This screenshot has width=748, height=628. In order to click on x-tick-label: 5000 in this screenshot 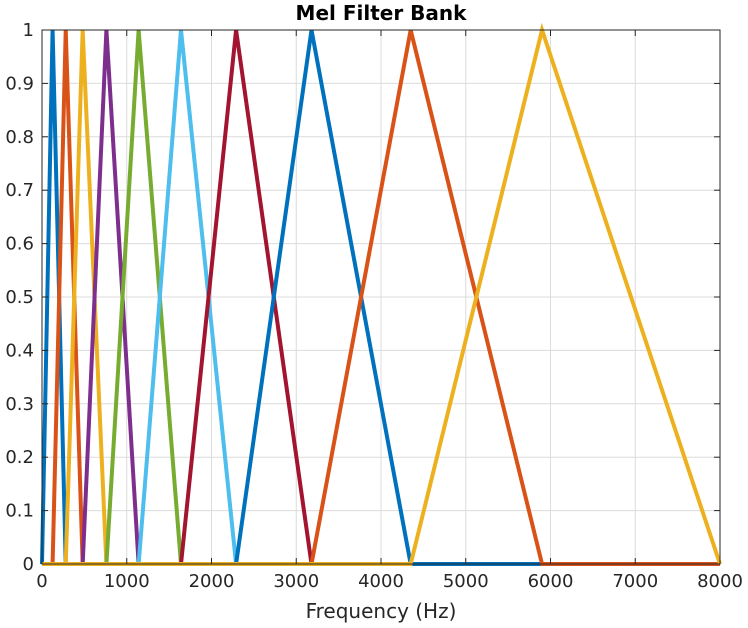, I will do `click(466, 581)`.